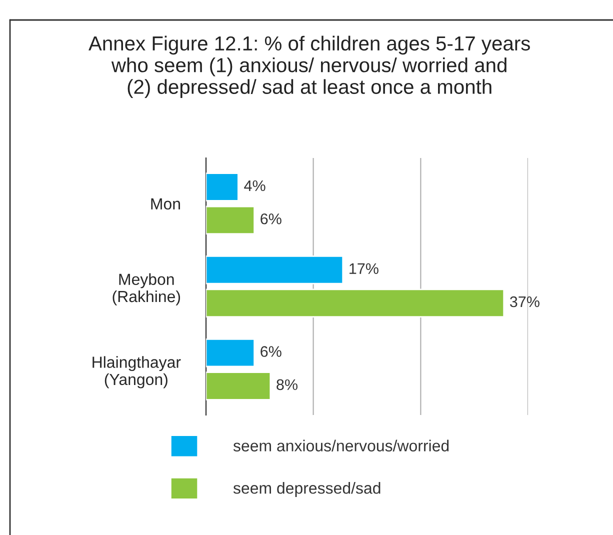  I want to click on data-label: 37%, so click(525, 302).